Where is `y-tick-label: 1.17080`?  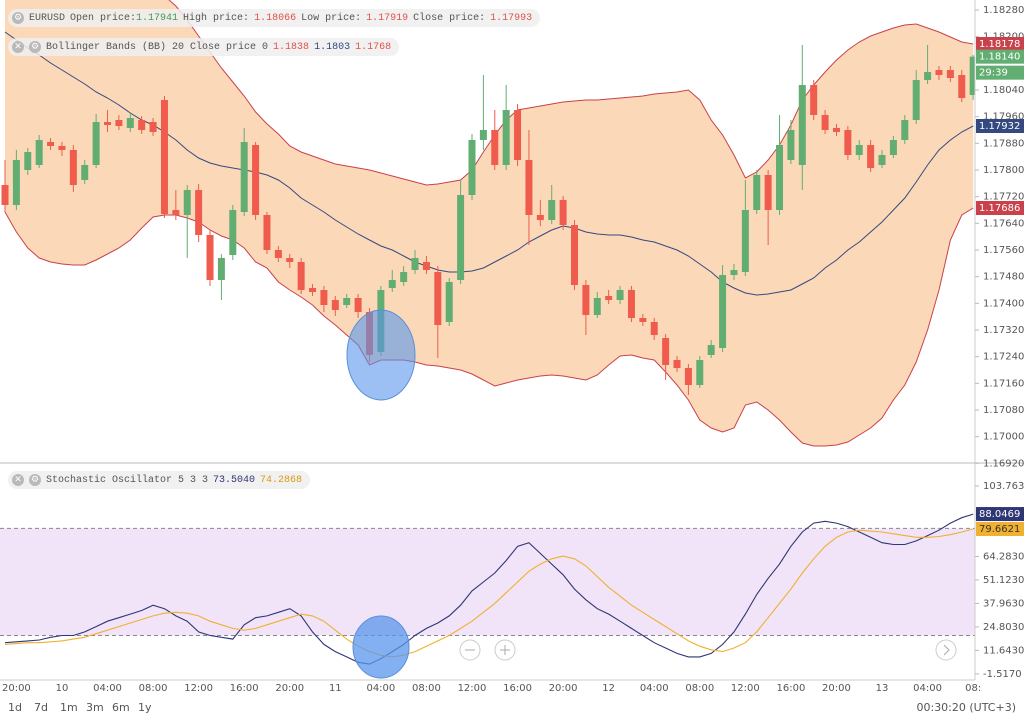
y-tick-label: 1.17080 is located at coordinates (1003, 410).